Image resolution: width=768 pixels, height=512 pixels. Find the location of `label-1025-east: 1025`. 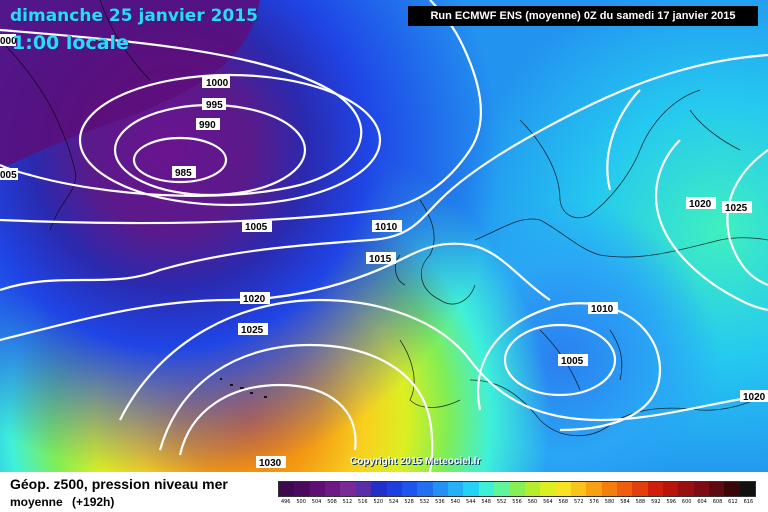

label-1025-east: 1025 is located at coordinates (736, 208).